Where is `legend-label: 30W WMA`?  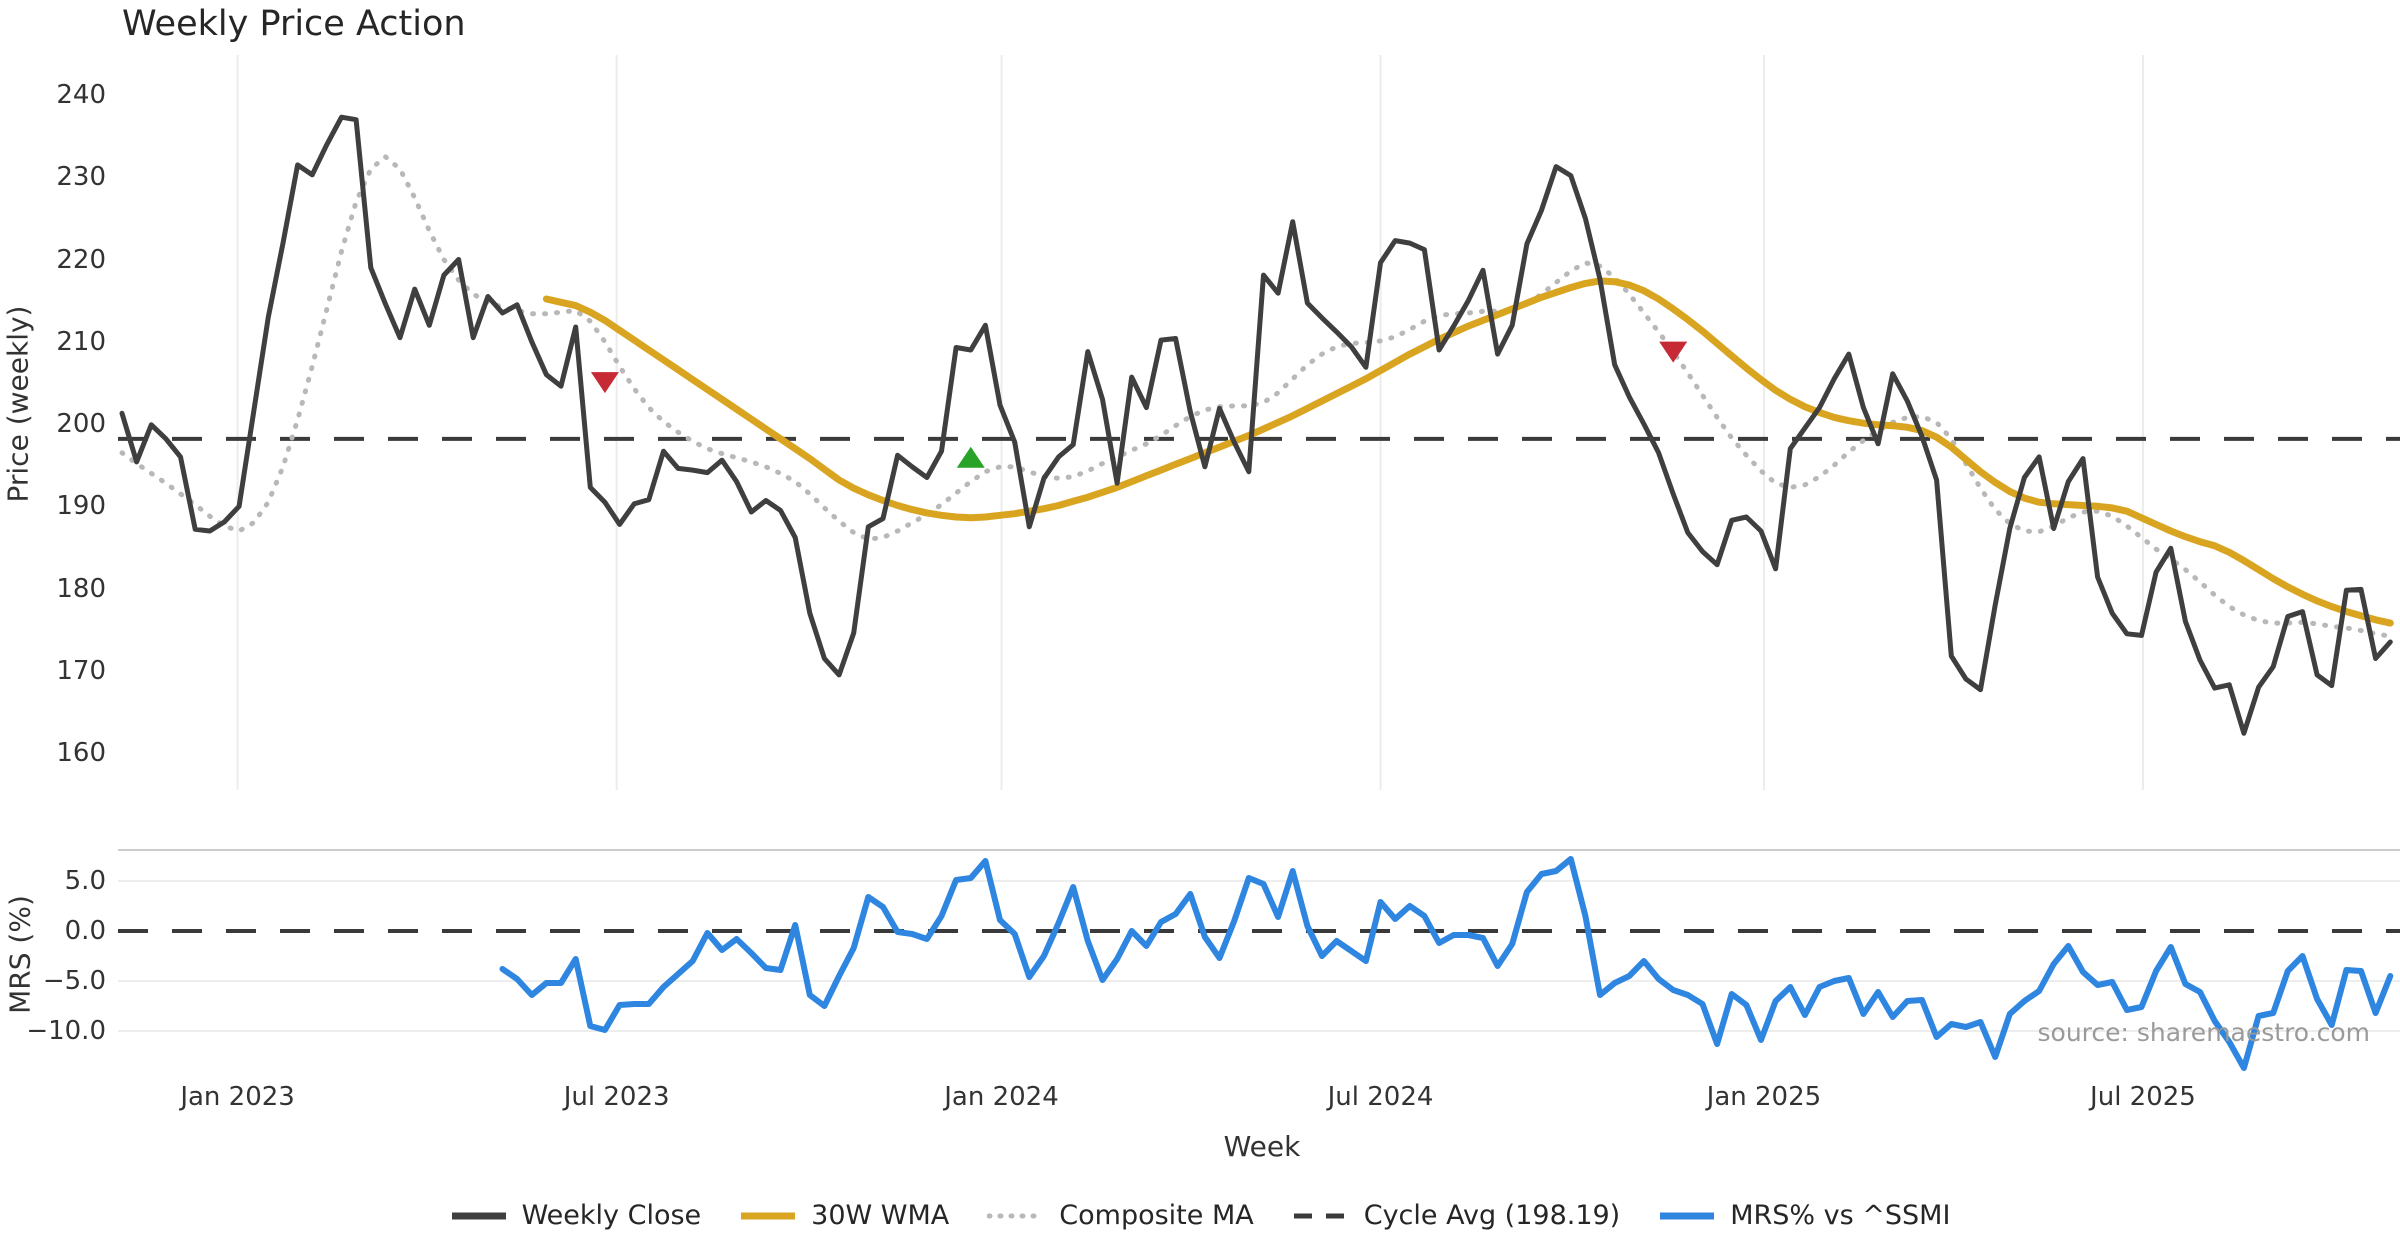
legend-label: 30W WMA is located at coordinates (880, 1215).